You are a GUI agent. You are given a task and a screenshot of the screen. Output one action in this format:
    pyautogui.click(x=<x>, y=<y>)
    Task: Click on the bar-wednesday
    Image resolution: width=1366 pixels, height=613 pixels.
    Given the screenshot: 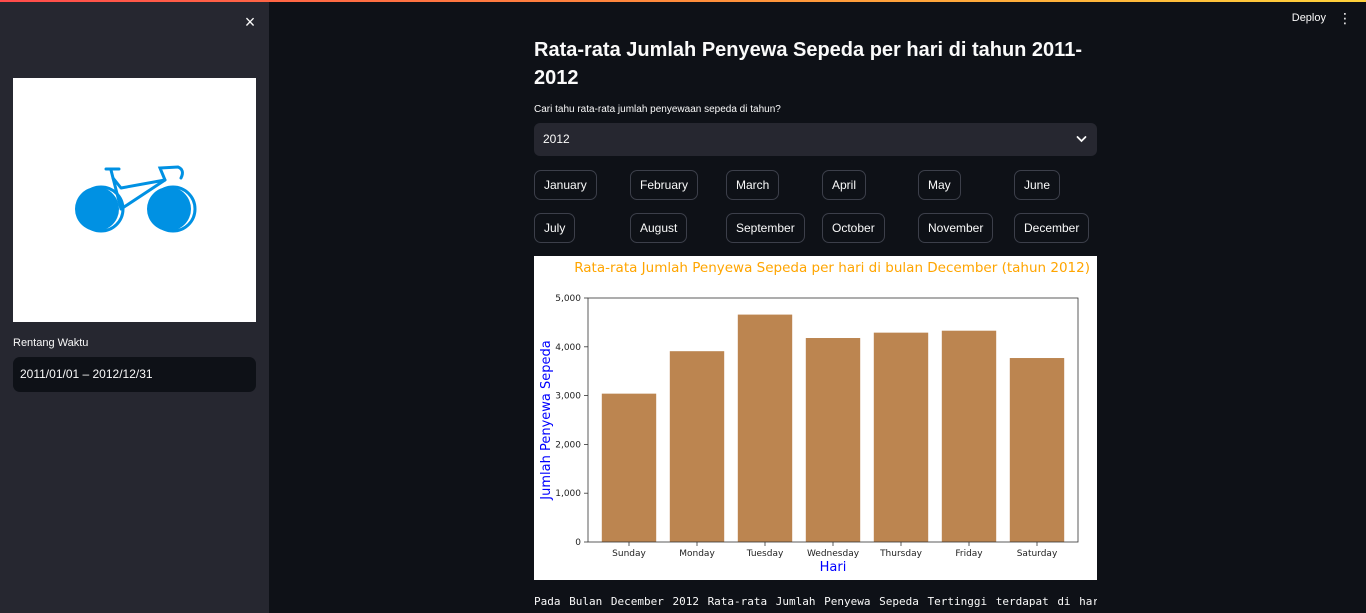 What is the action you would take?
    pyautogui.click(x=833, y=440)
    